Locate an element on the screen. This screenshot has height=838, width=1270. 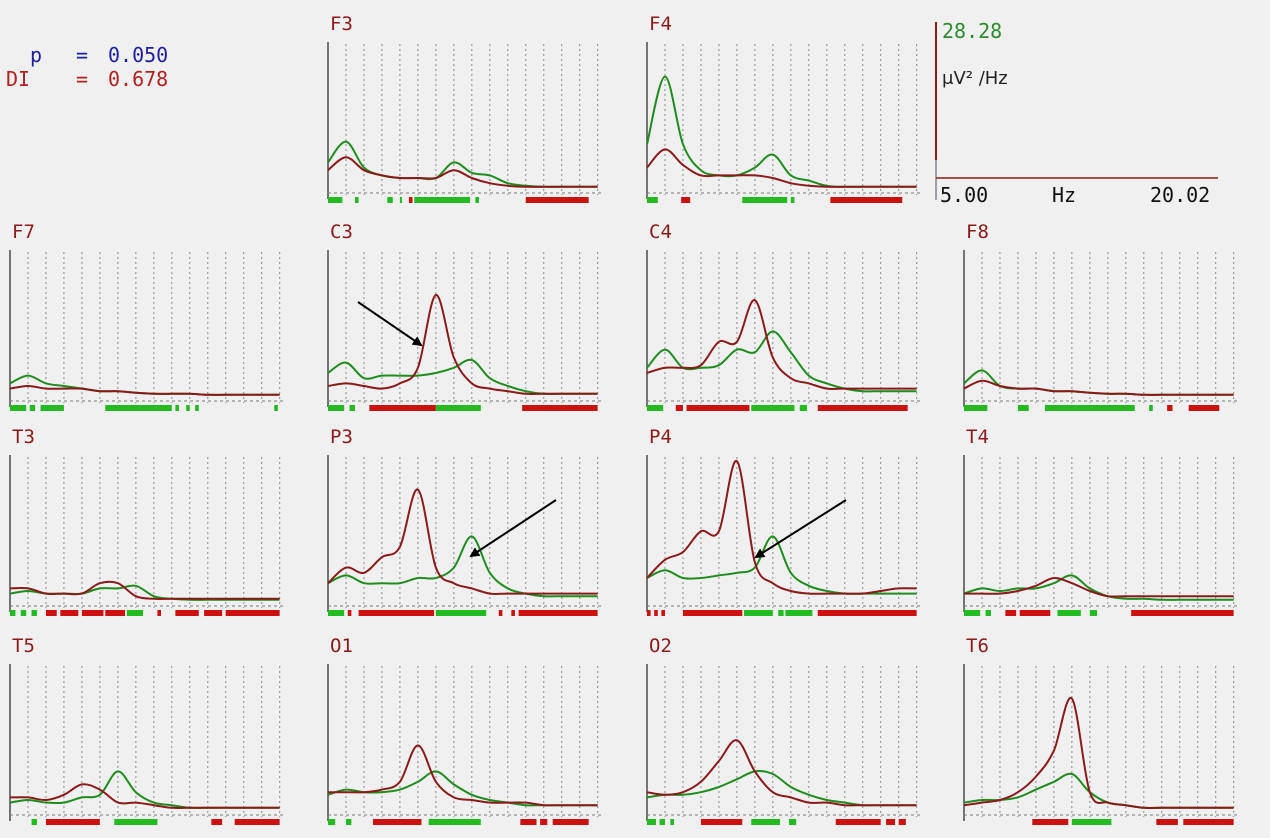
stats-block: p = 0.050 DI = 0.678 is located at coordinates (87, 67).